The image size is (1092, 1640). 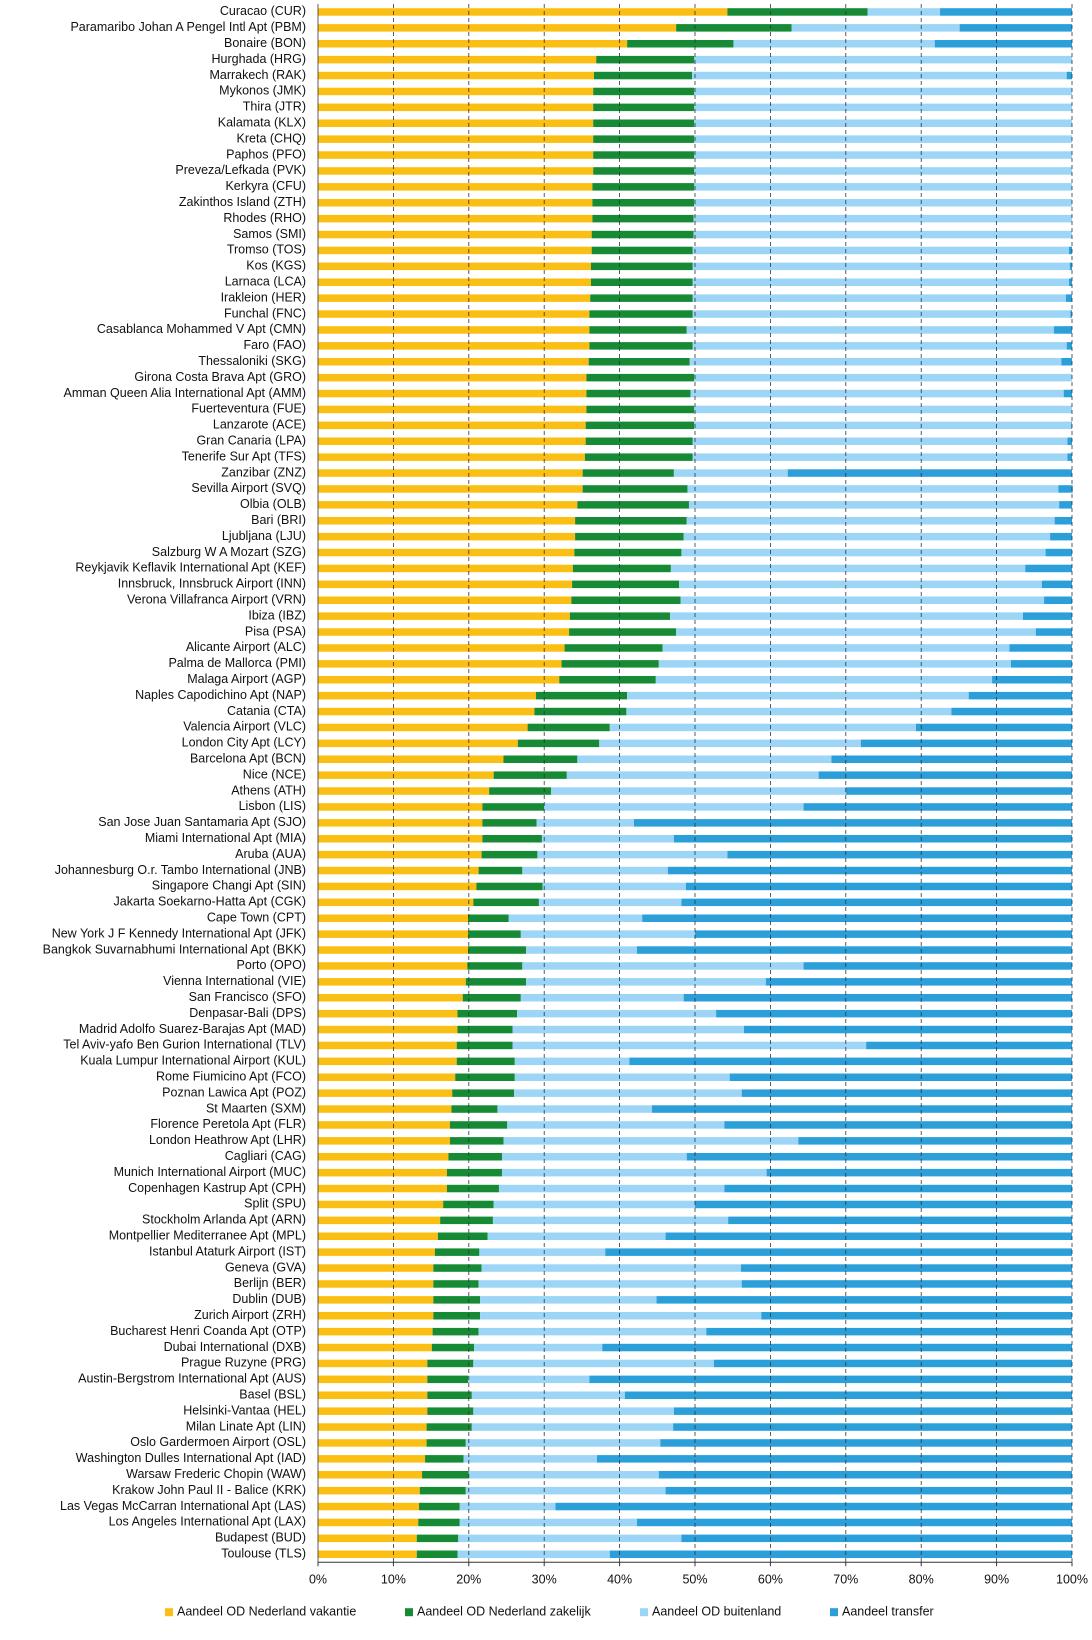 I want to click on y-tick-label: Cape Town (CPT), so click(x=256, y=918).